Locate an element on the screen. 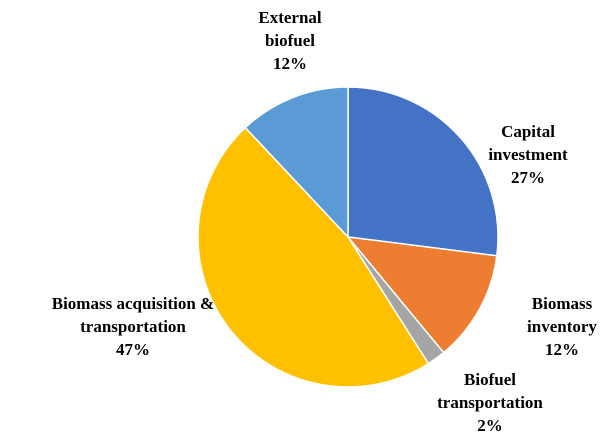  slice-label: Biomass inventory 12% is located at coordinates (559, 326).